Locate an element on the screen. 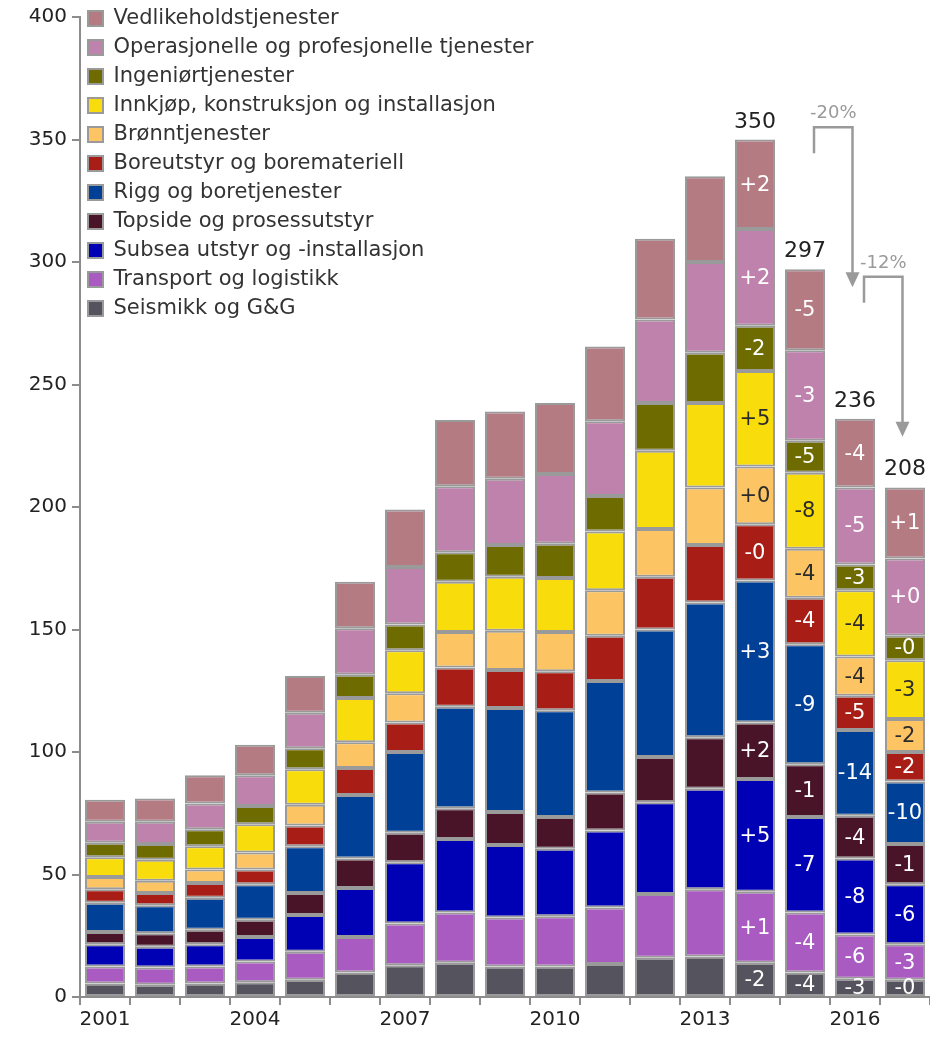  legend-label: Rigg og boretjenester is located at coordinates (227, 190).